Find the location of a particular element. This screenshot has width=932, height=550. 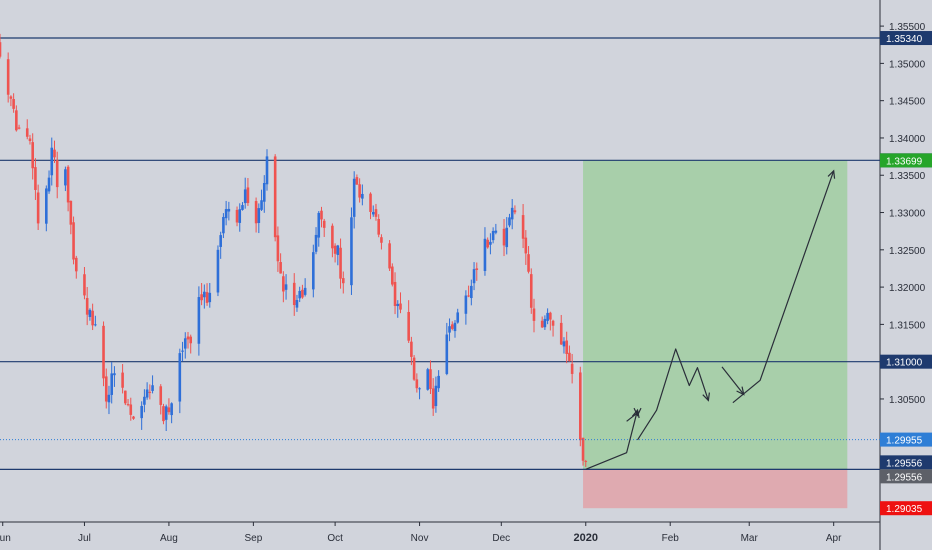

price-label: 1.31000 is located at coordinates (906, 361).